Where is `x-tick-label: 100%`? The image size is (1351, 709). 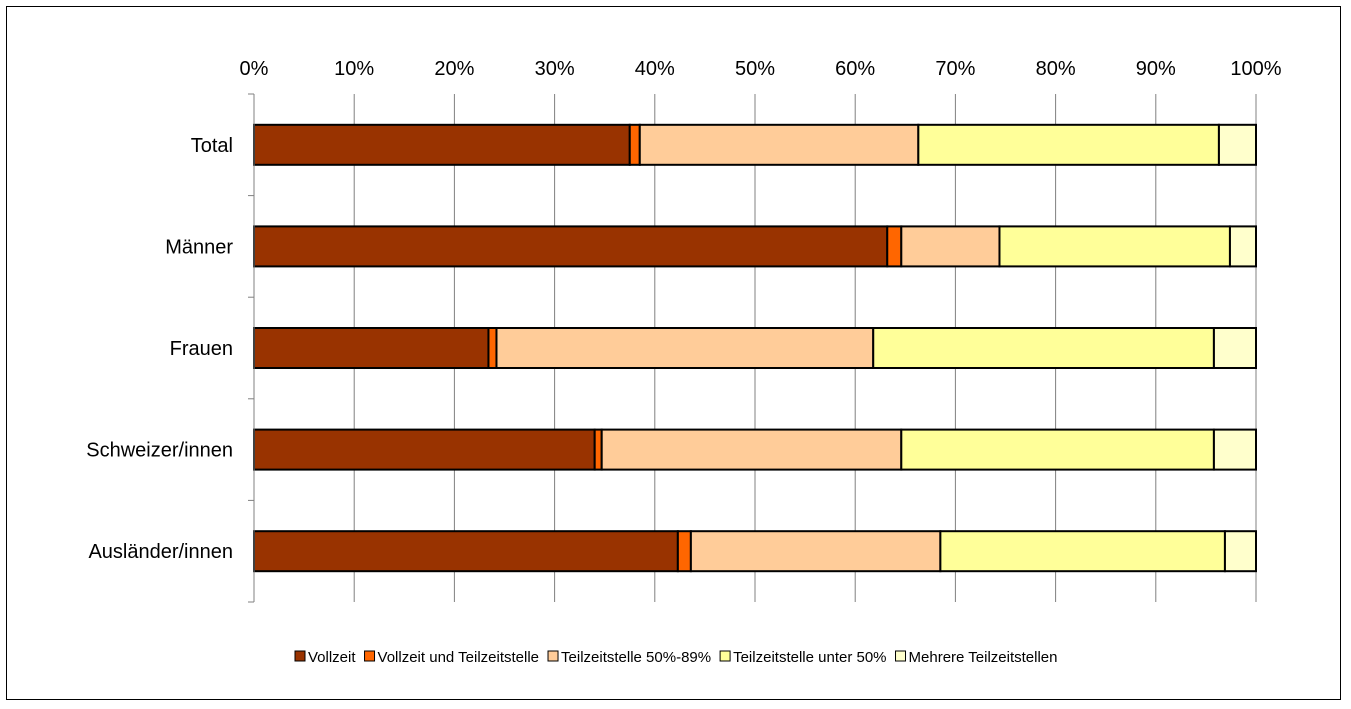 x-tick-label: 100% is located at coordinates (1255, 69).